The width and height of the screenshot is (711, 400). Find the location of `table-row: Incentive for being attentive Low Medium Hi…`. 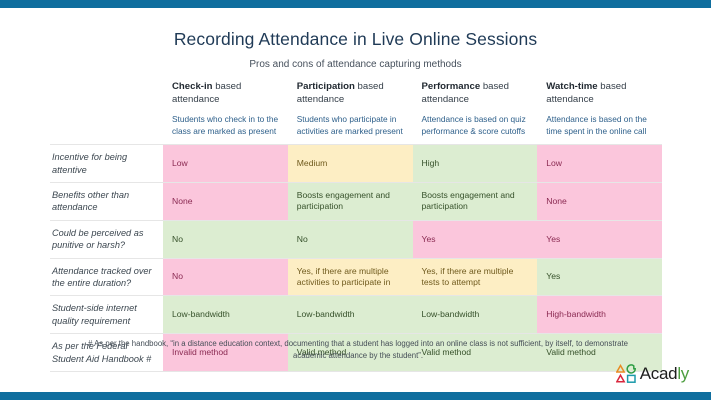

table-row: Incentive for being attentive Low Medium Hi… is located at coordinates (356, 163).